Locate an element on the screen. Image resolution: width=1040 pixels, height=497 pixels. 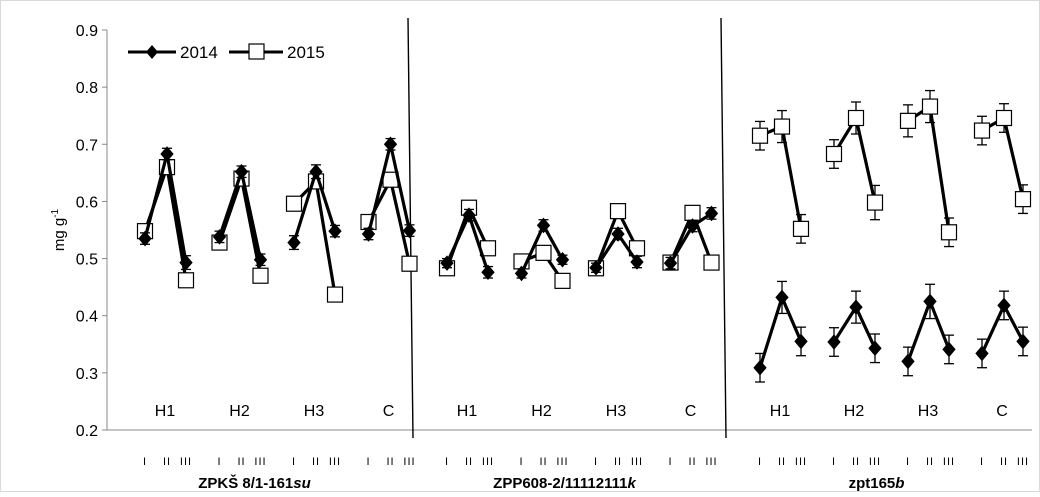
group-label-main: zpt165 is located at coordinates (872, 483).